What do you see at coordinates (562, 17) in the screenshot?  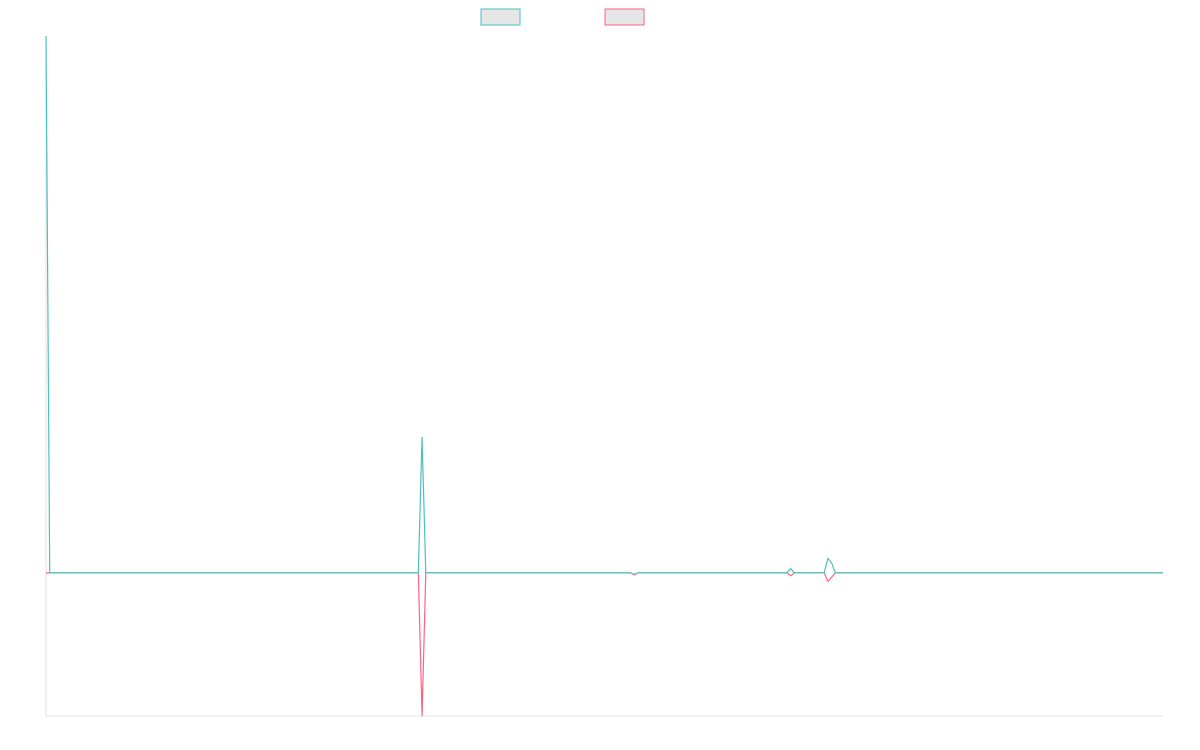 I see `legend` at bounding box center [562, 17].